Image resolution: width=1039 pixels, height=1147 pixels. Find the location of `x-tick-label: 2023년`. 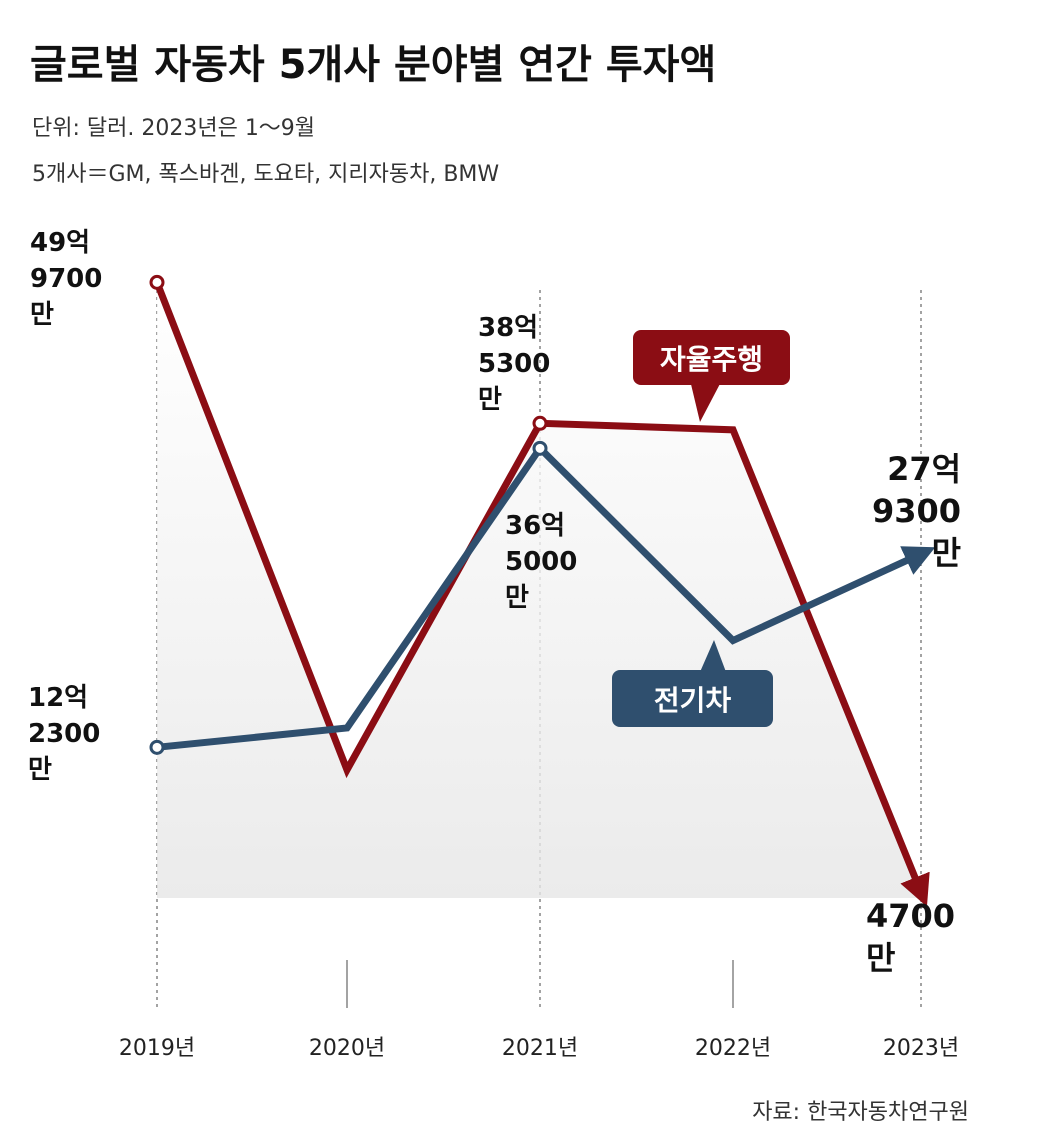

x-tick-label: 2023년 is located at coordinates (921, 1048).